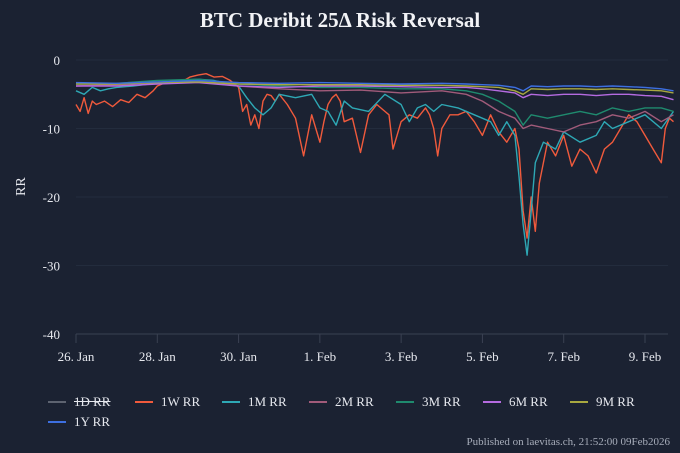  I want to click on legend-row: 1Y RR, so click(358, 422).